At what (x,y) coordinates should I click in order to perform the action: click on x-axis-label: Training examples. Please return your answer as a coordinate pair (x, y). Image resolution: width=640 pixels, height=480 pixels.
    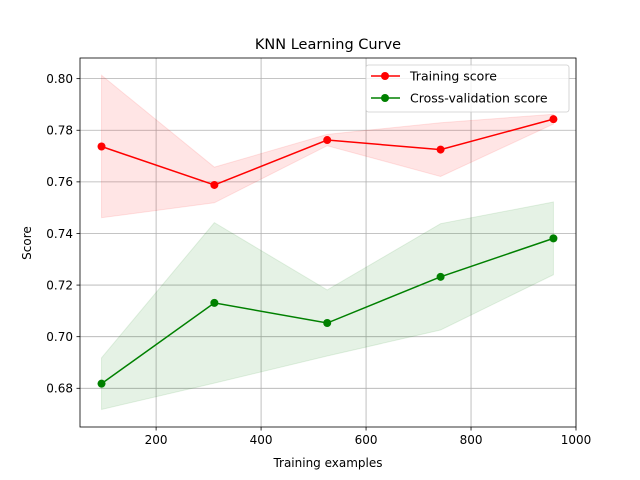
    Looking at the image, I should click on (327, 463).